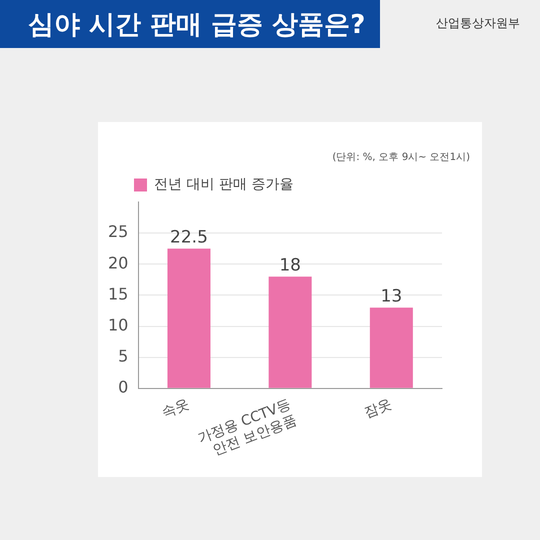 The height and width of the screenshot is (540, 540). What do you see at coordinates (391, 296) in the screenshot?
I see `data-label: 13` at bounding box center [391, 296].